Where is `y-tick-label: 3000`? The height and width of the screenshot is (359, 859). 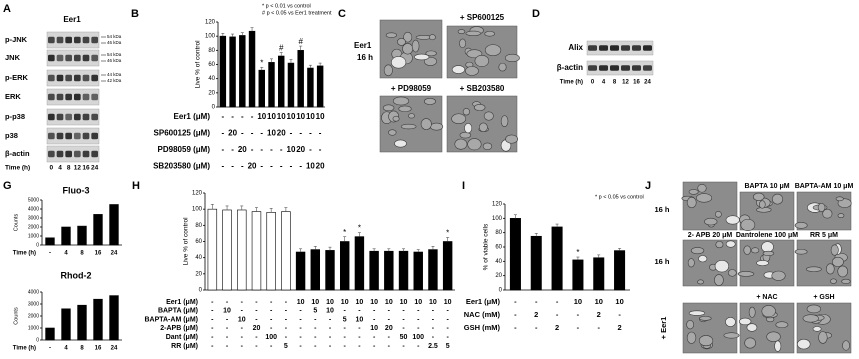 y-tick-label: 3000 is located at coordinates (33, 218).